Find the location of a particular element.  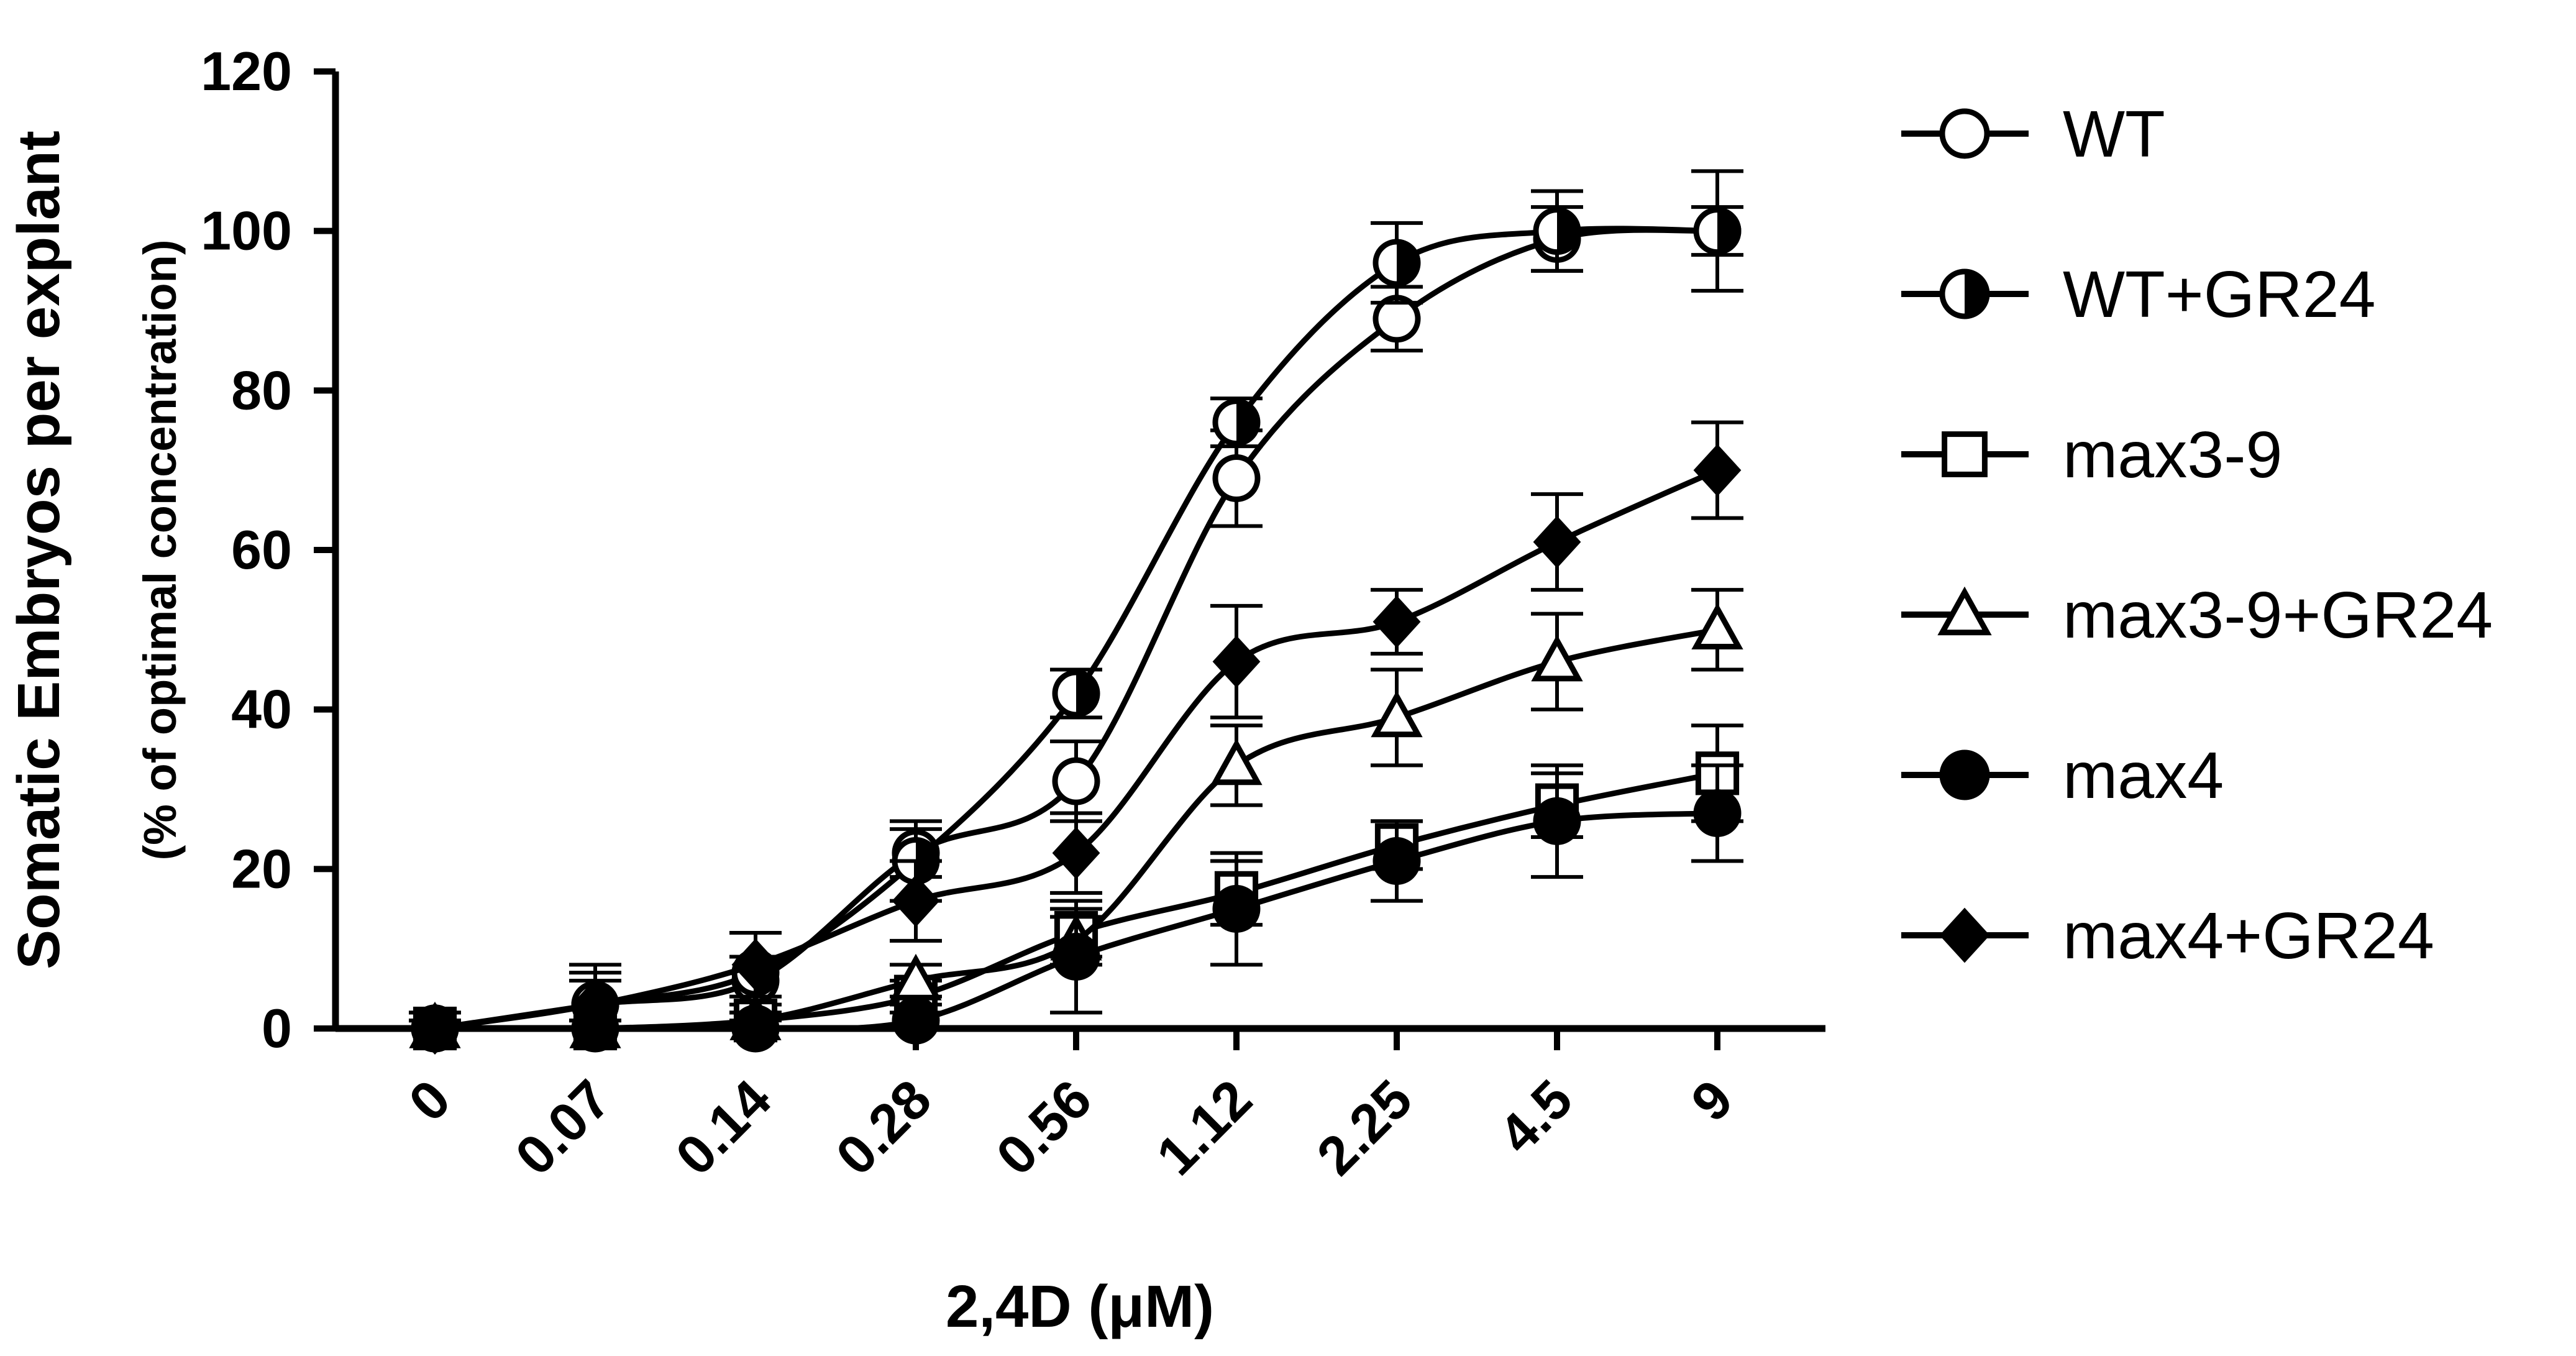

x-tick-label: 9 is located at coordinates (1712, 1100).